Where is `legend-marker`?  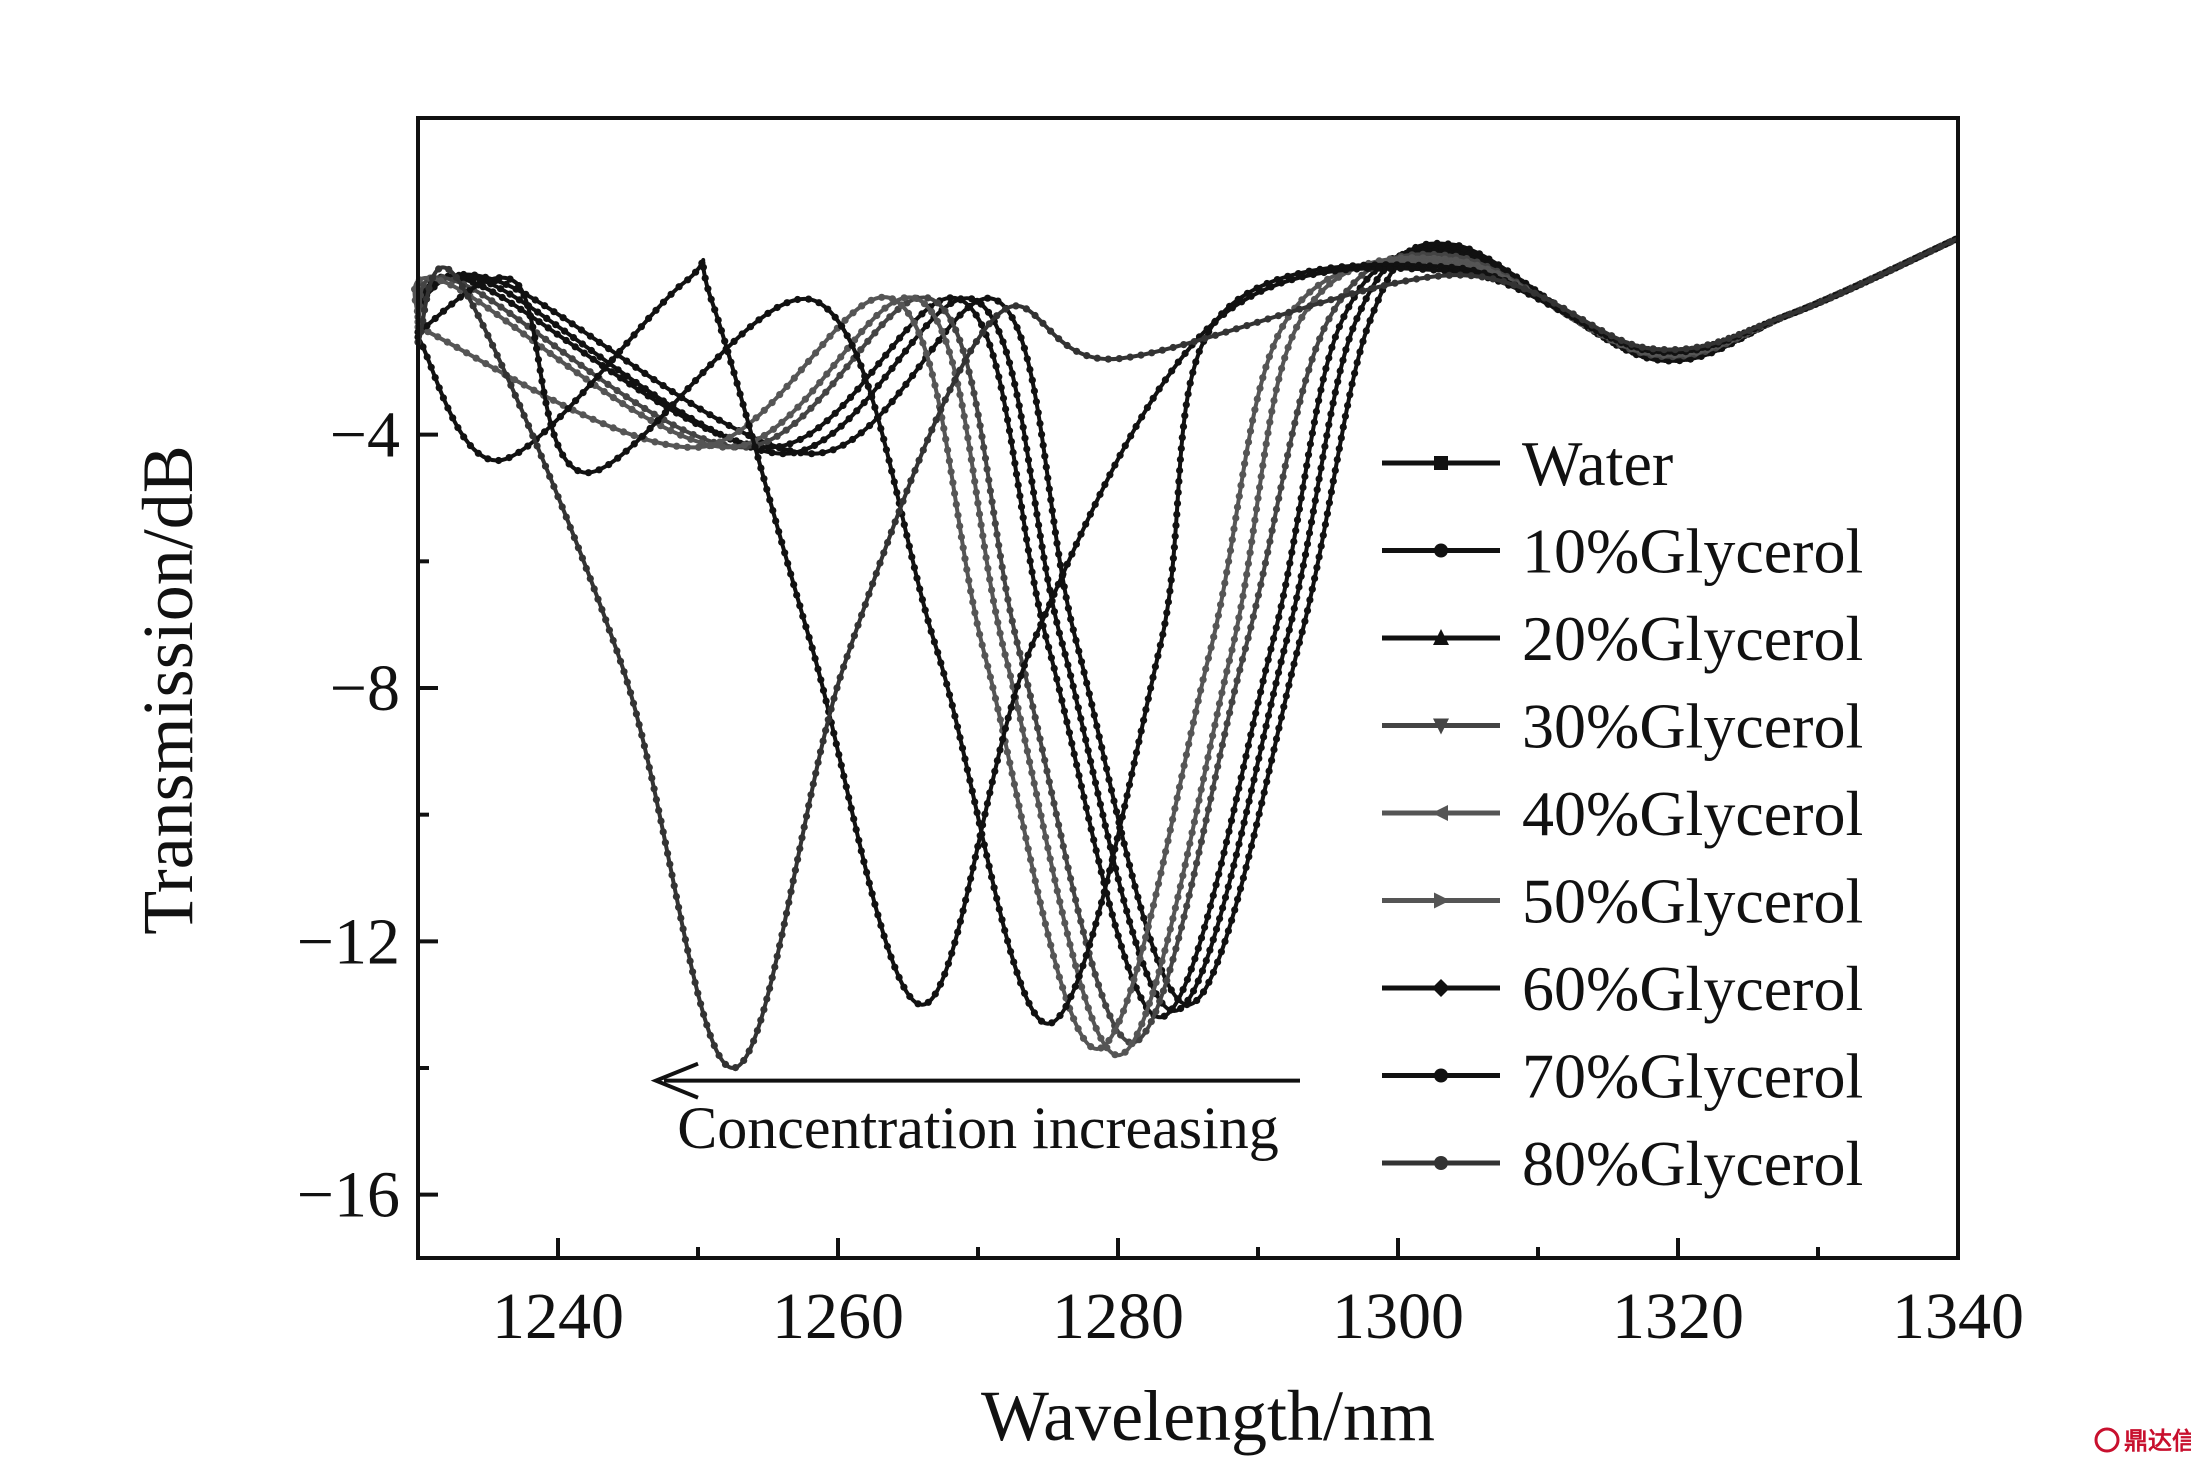
legend-marker is located at coordinates (1441, 1075).